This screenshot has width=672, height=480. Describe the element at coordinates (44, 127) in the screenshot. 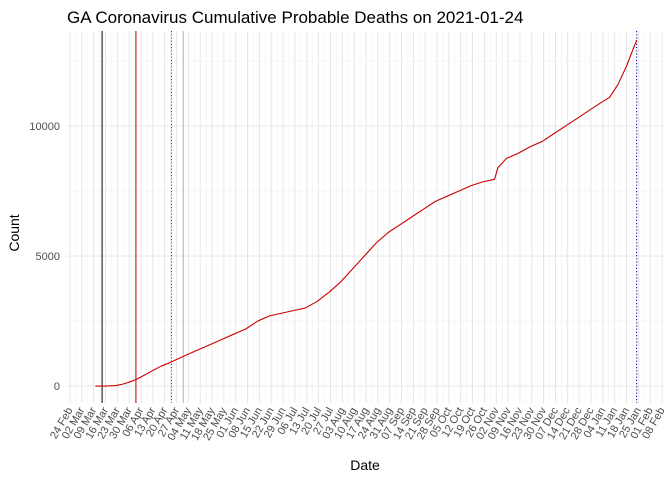

I see `y-tick-label: 10000` at that location.